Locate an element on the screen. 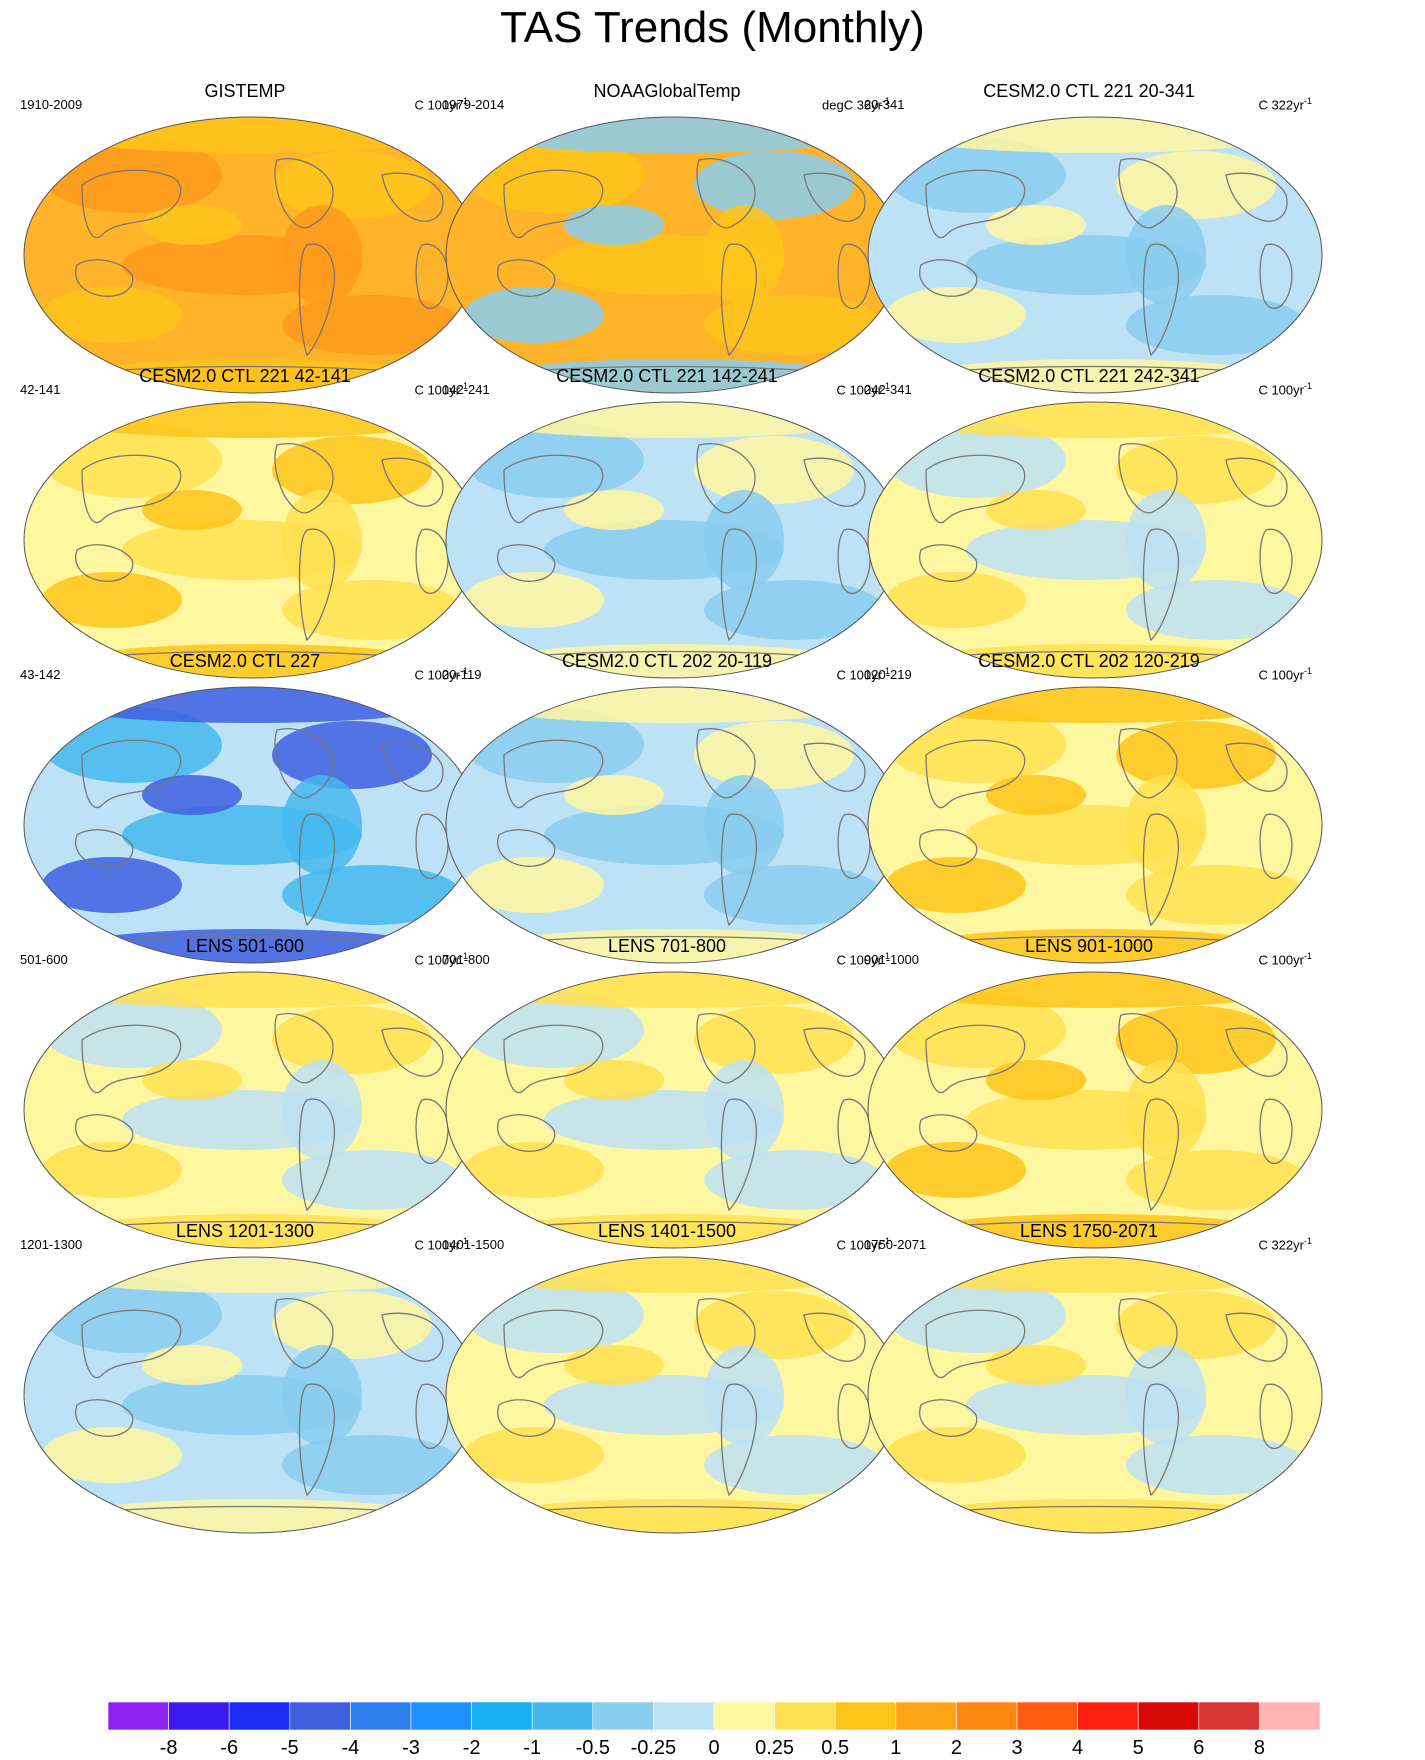 This screenshot has height=1760, width=1425. colorbar-tick-label: -8 is located at coordinates (168, 1748).